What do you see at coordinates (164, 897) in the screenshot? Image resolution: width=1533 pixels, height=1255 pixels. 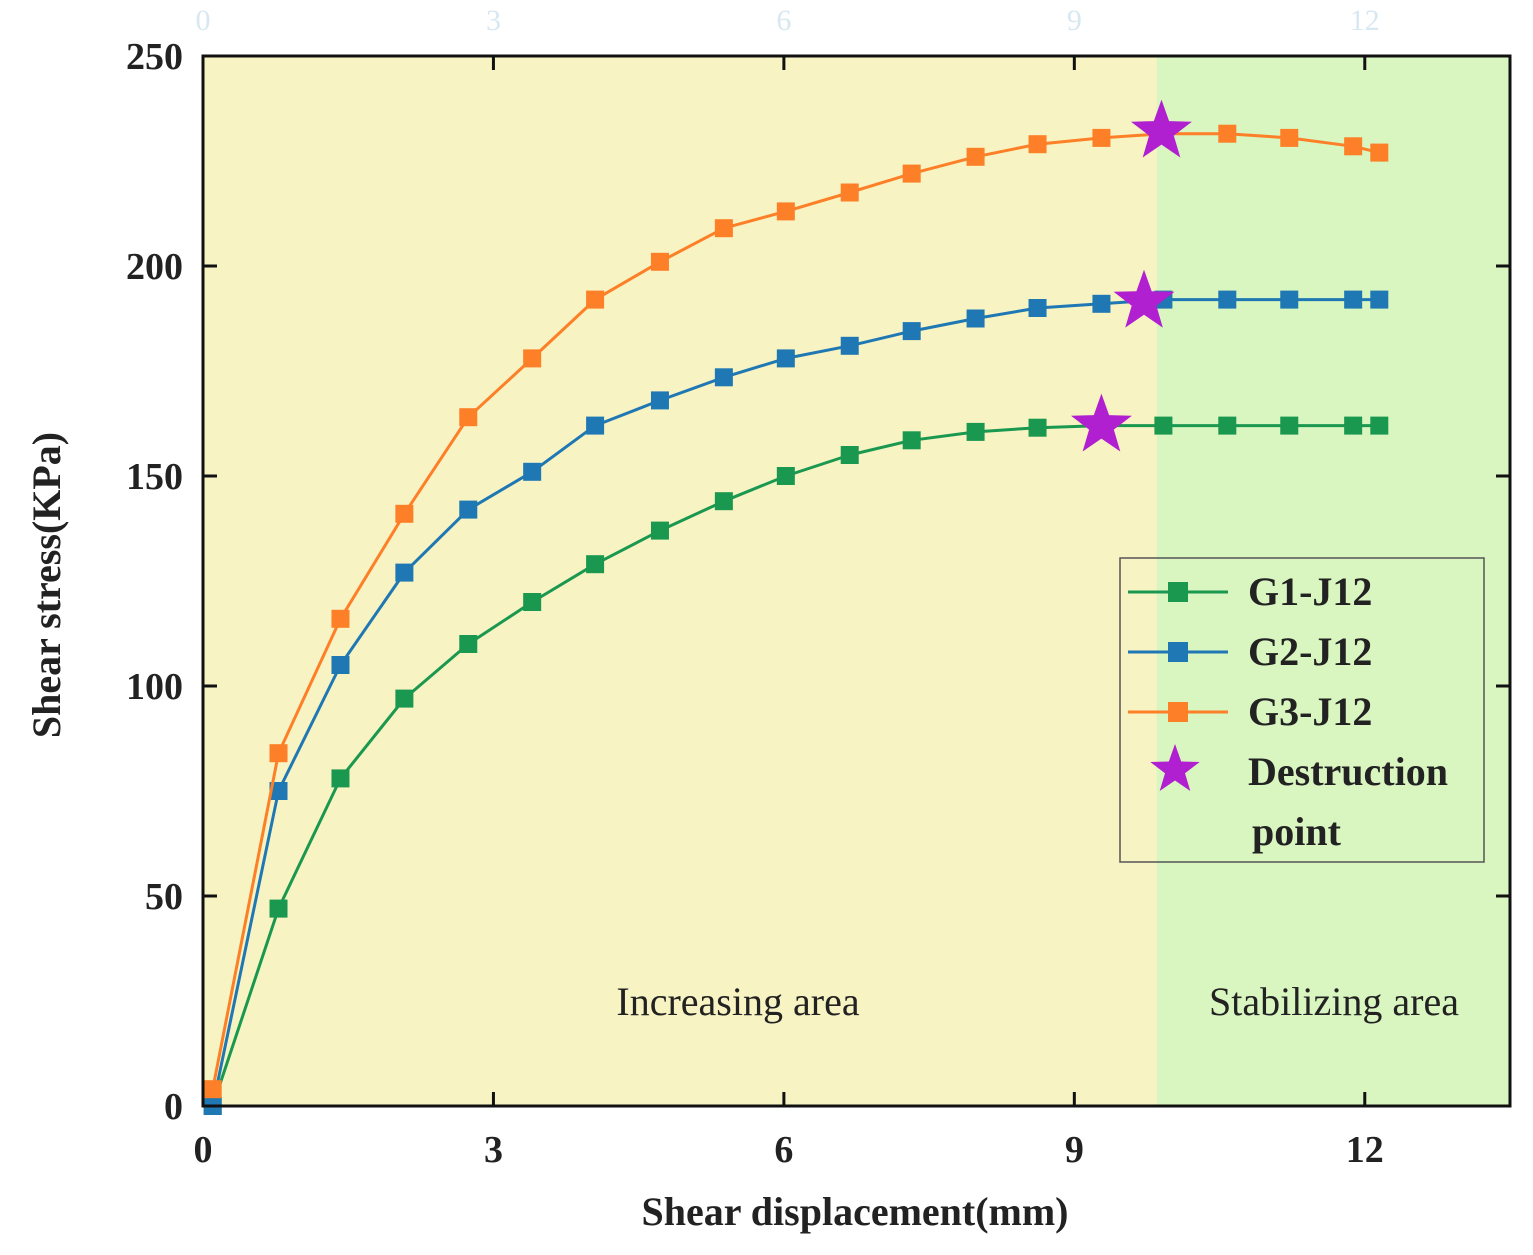 I see `y-tick-label-1: 50` at bounding box center [164, 897].